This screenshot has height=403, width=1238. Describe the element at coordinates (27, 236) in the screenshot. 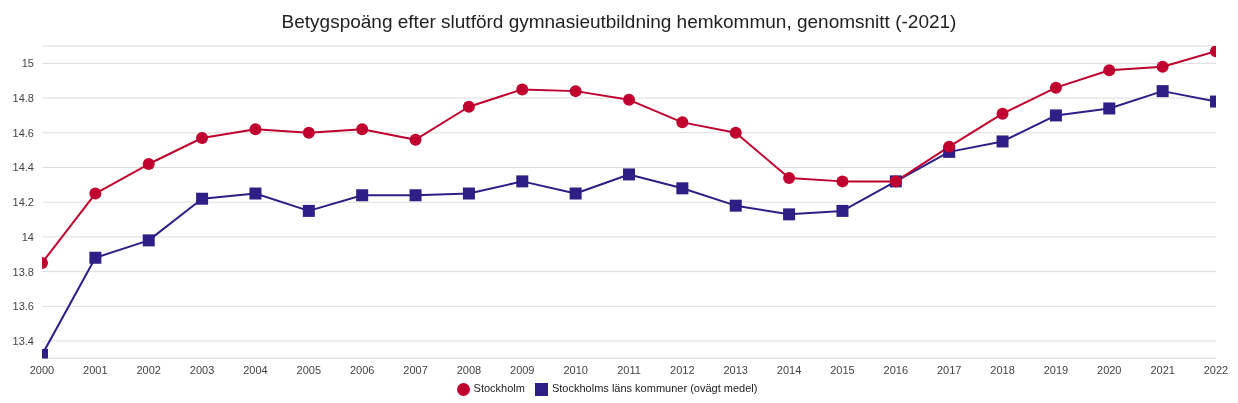

I see `y-tick-label: 14` at that location.